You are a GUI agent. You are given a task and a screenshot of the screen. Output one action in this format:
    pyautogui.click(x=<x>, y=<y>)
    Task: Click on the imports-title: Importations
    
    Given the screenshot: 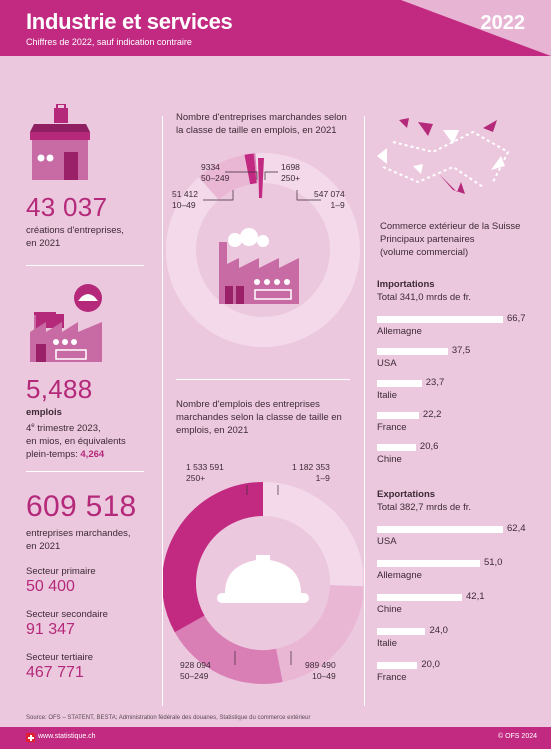 What is the action you would take?
    pyautogui.click(x=406, y=284)
    